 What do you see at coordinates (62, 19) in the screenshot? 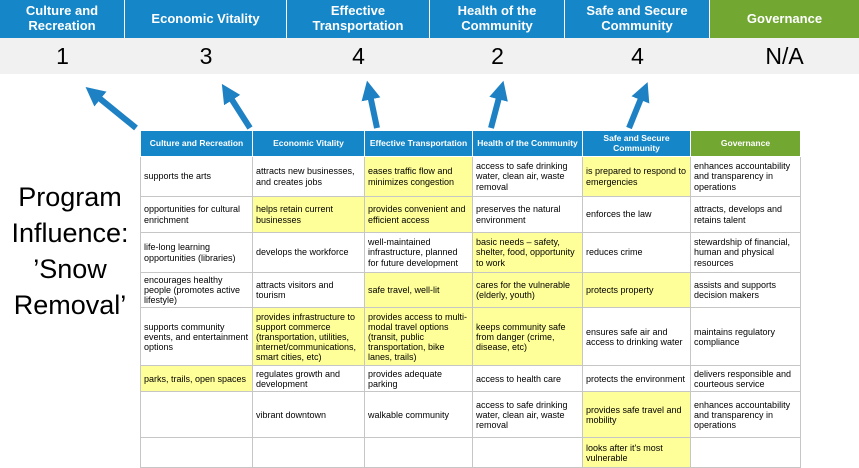
I see `scoreboard-header-culture-and-recreation: Culture and Recreation` at bounding box center [62, 19].